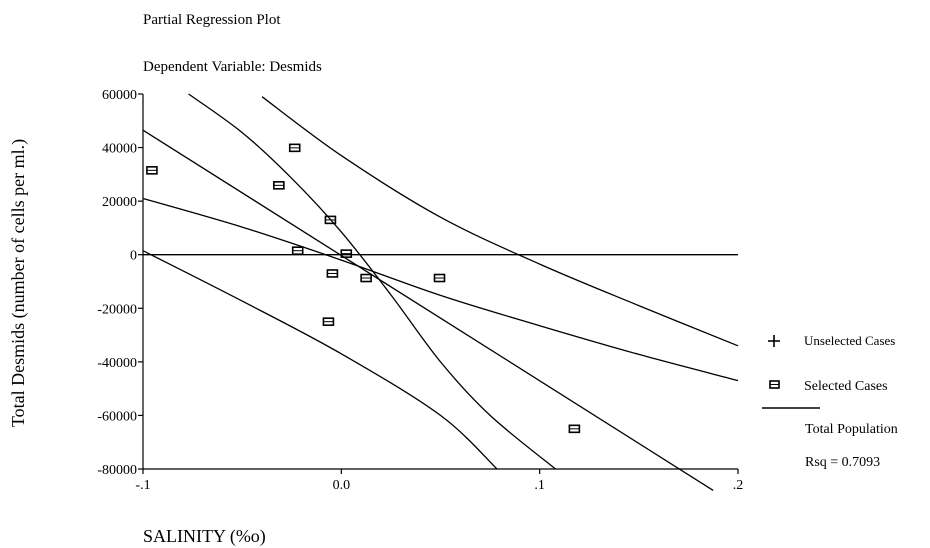  What do you see at coordinates (120, 283) in the screenshot?
I see `y-axis-ticks: 60000 40000 20000 0 -20000 -40000 -60000 -80000` at bounding box center [120, 283].